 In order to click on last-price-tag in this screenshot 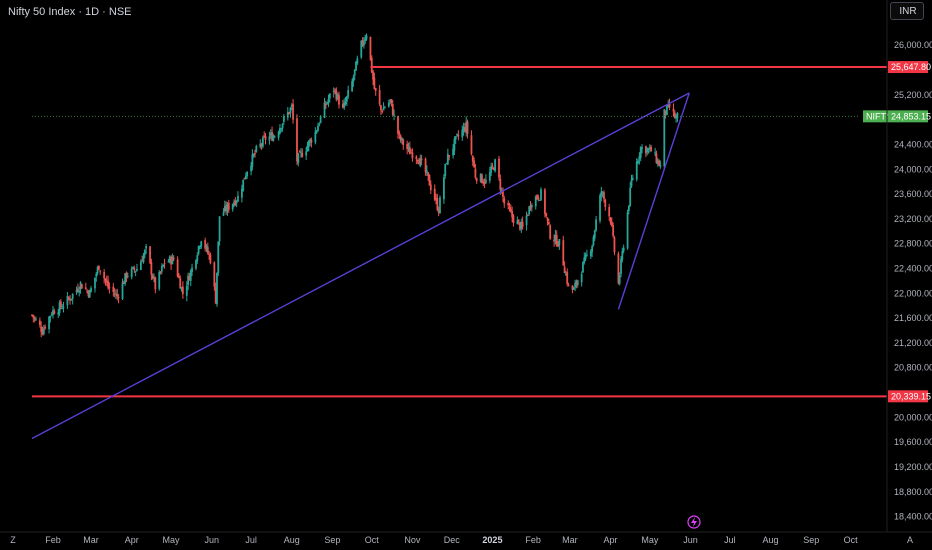, I will do `click(908, 116)`.